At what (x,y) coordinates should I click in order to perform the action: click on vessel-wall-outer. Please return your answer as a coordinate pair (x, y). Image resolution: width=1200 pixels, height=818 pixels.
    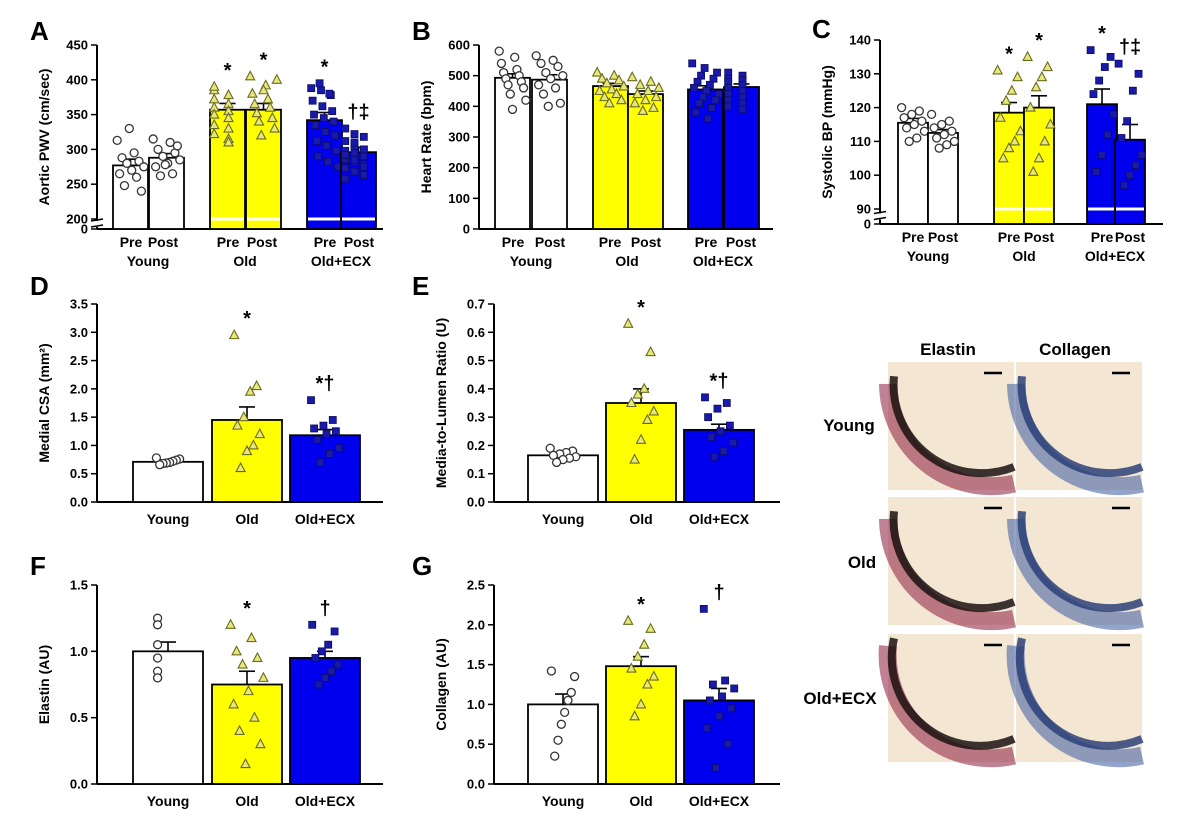
    Looking at the image, I should click on (1075, 574).